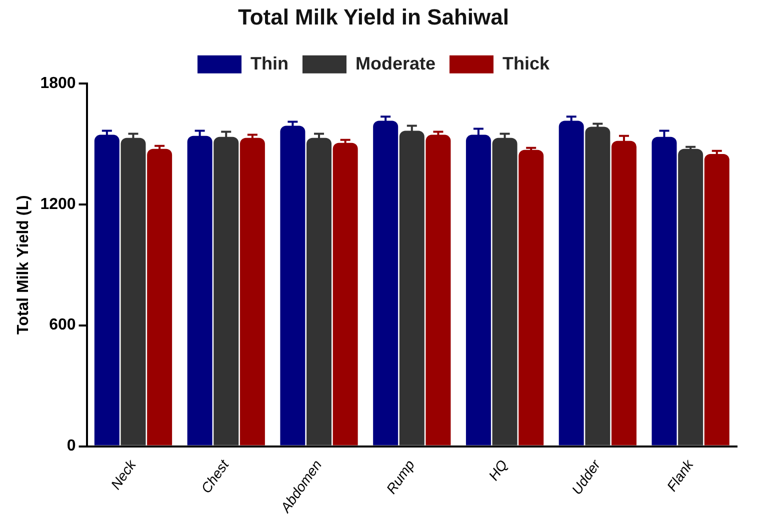 This screenshot has width=762, height=524. I want to click on legend-label: Moderate, so click(395, 63).